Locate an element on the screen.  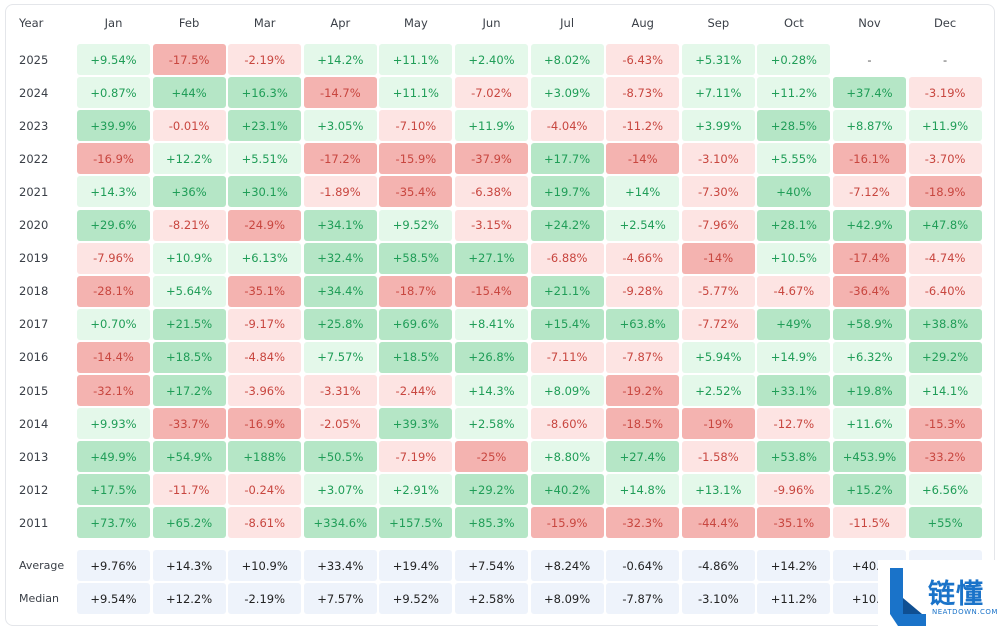
logo-l-icon is located at coordinates (908, 597).